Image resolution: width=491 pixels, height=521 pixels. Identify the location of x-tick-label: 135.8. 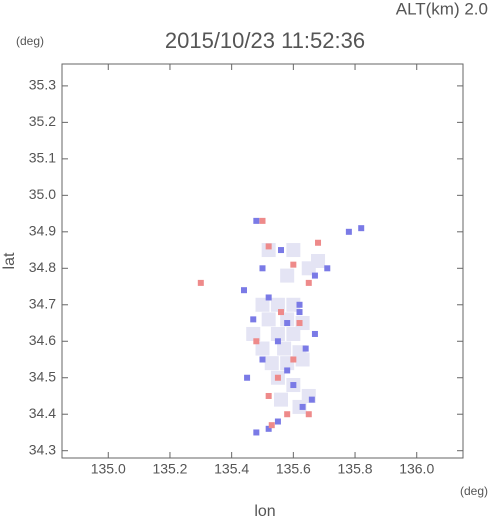
(355, 469).